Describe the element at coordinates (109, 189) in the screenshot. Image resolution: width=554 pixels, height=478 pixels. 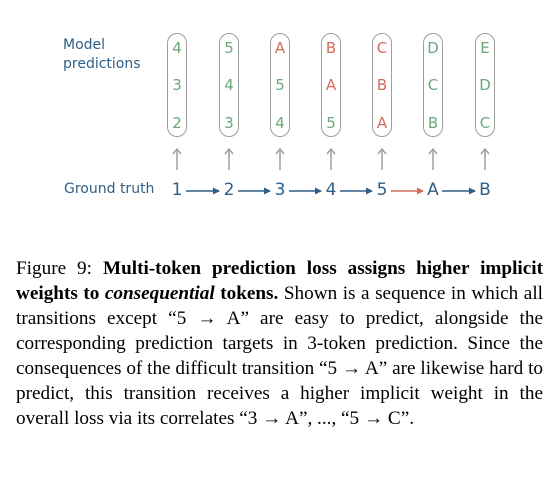
I see `ground-truth-label: Ground truth` at that location.